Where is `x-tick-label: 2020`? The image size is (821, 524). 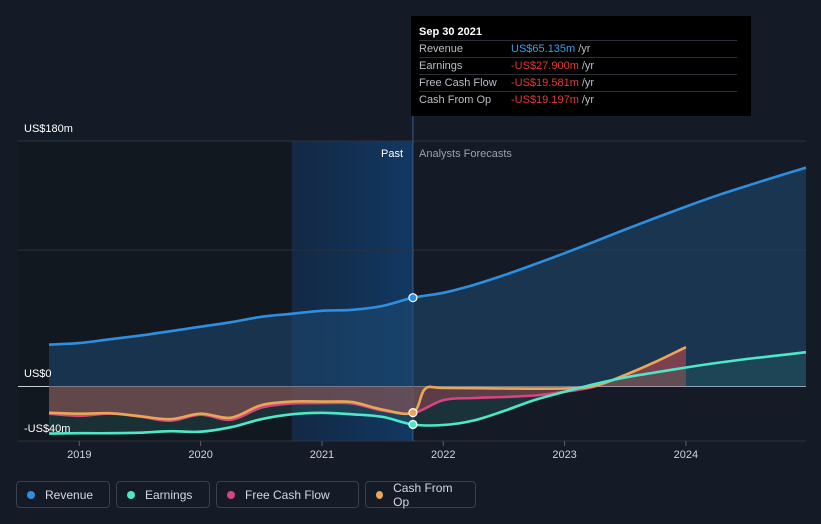
x-tick-label: 2020 is located at coordinates (200, 455).